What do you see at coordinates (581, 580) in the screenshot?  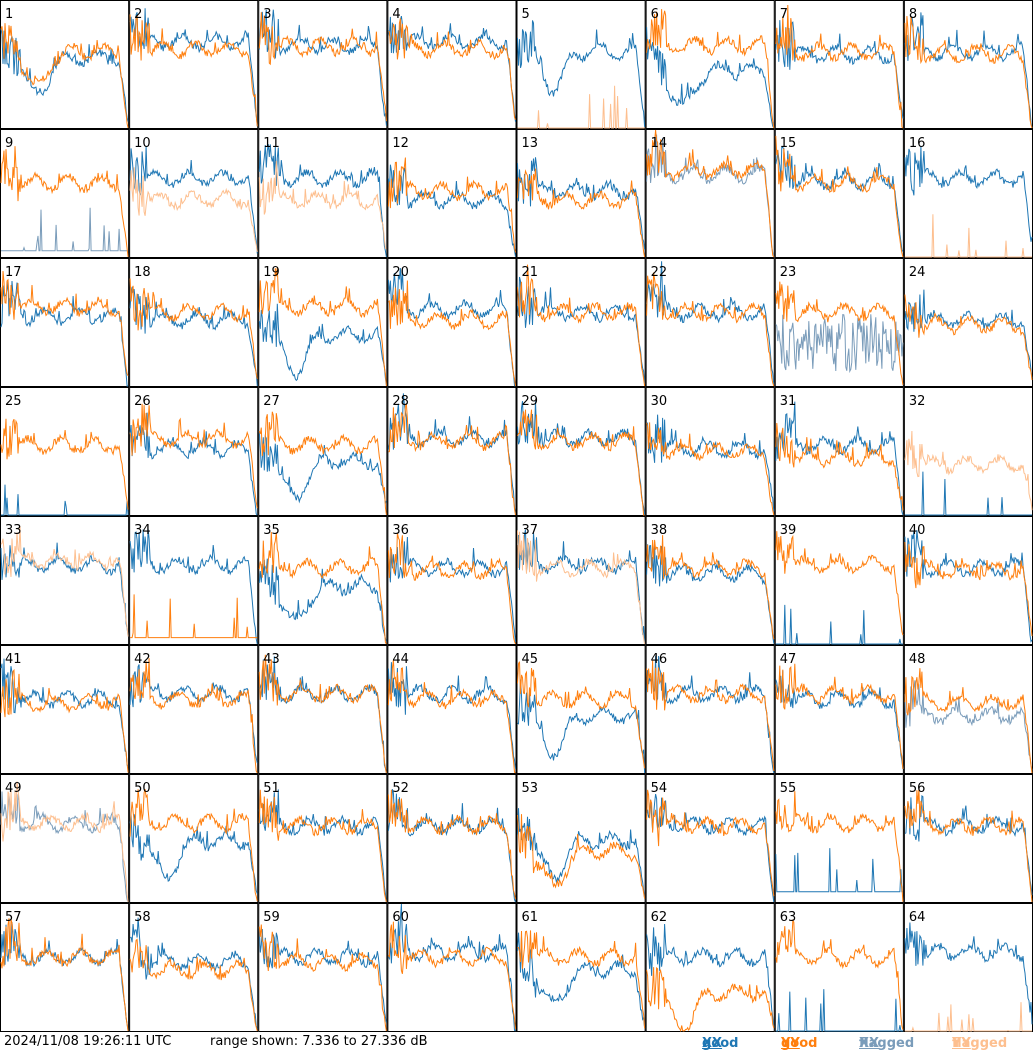 I see `panel-37: 37` at bounding box center [581, 580].